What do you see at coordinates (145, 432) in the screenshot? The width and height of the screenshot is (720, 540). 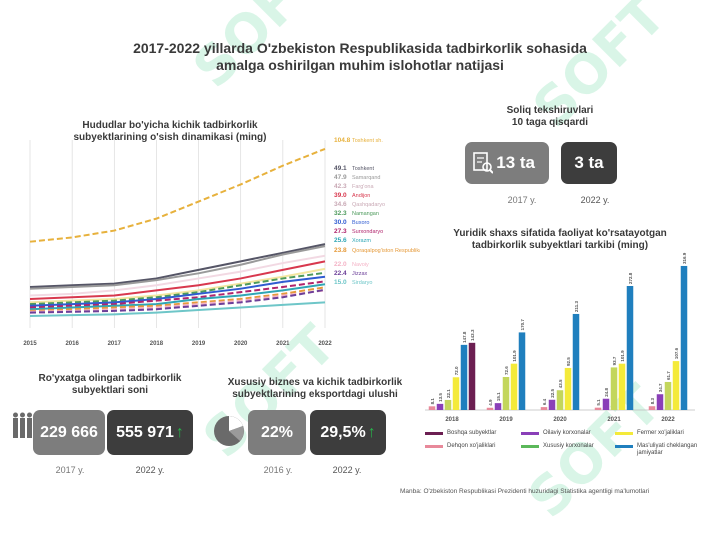 I see `registered-2022-value: 555 971` at bounding box center [145, 432].